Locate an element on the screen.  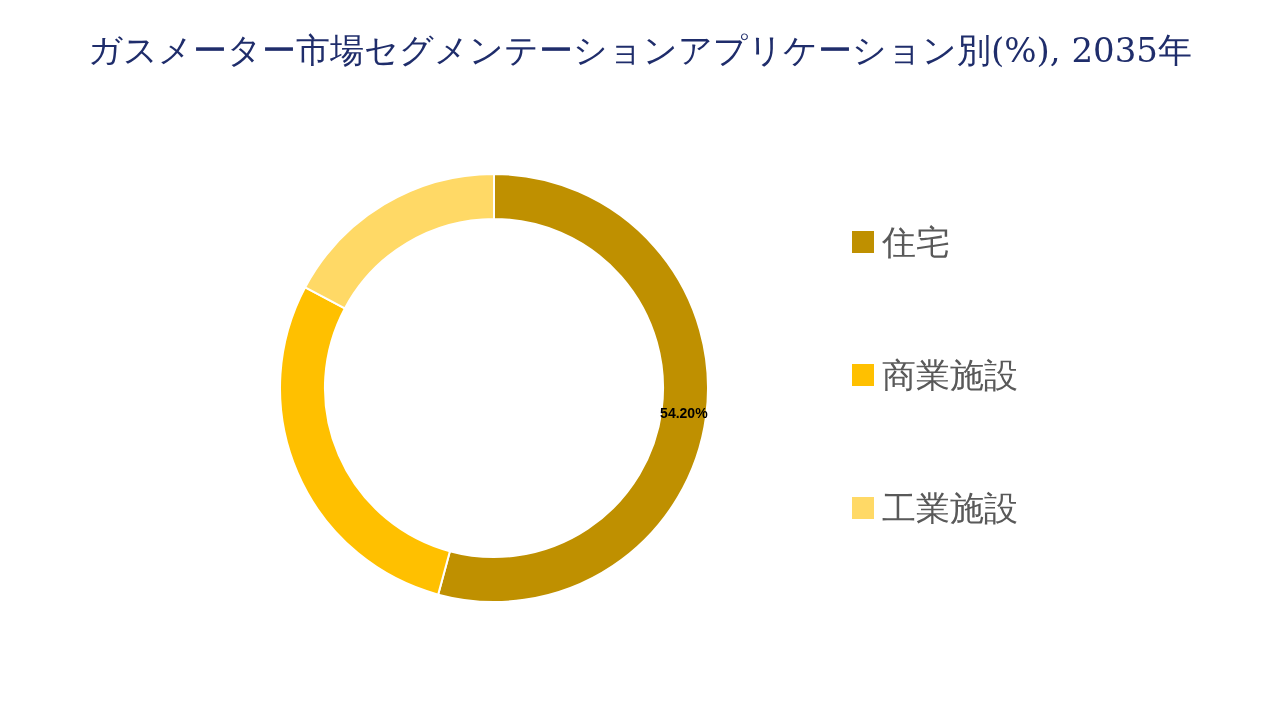
legend-label: 商業施設 is located at coordinates (950, 375).